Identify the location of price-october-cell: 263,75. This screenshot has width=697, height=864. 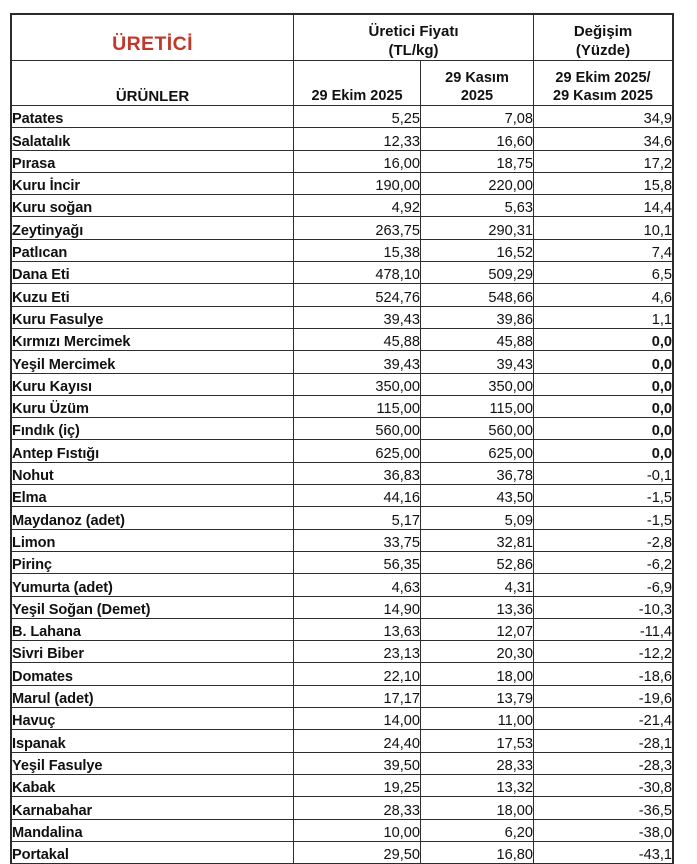
(357, 228).